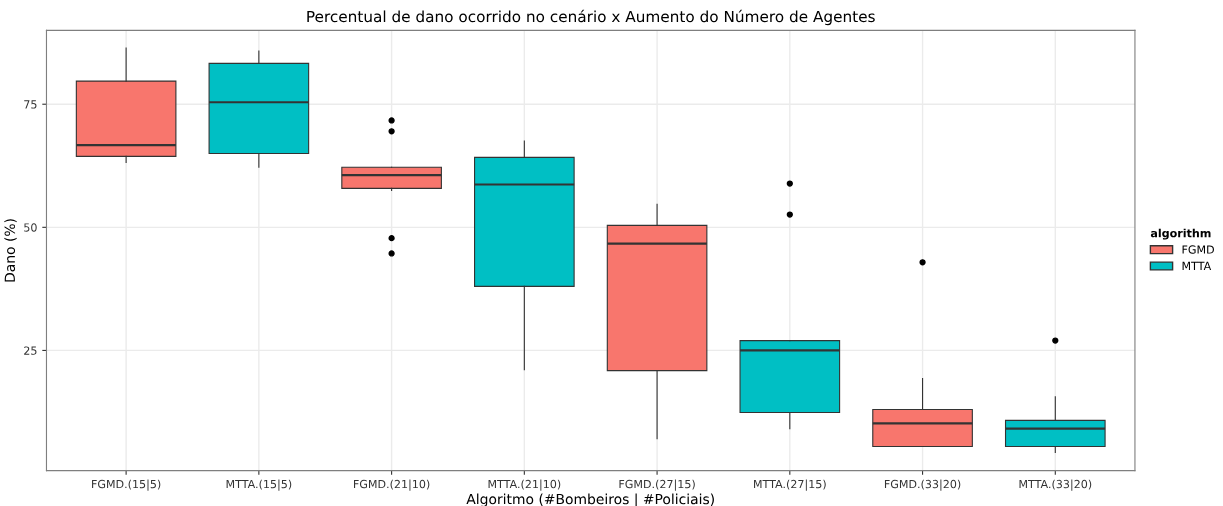 This screenshot has height=506, width=1223. What do you see at coordinates (922, 485) in the screenshot?
I see `x-tick-label: FGMD.(33|20)` at bounding box center [922, 485].